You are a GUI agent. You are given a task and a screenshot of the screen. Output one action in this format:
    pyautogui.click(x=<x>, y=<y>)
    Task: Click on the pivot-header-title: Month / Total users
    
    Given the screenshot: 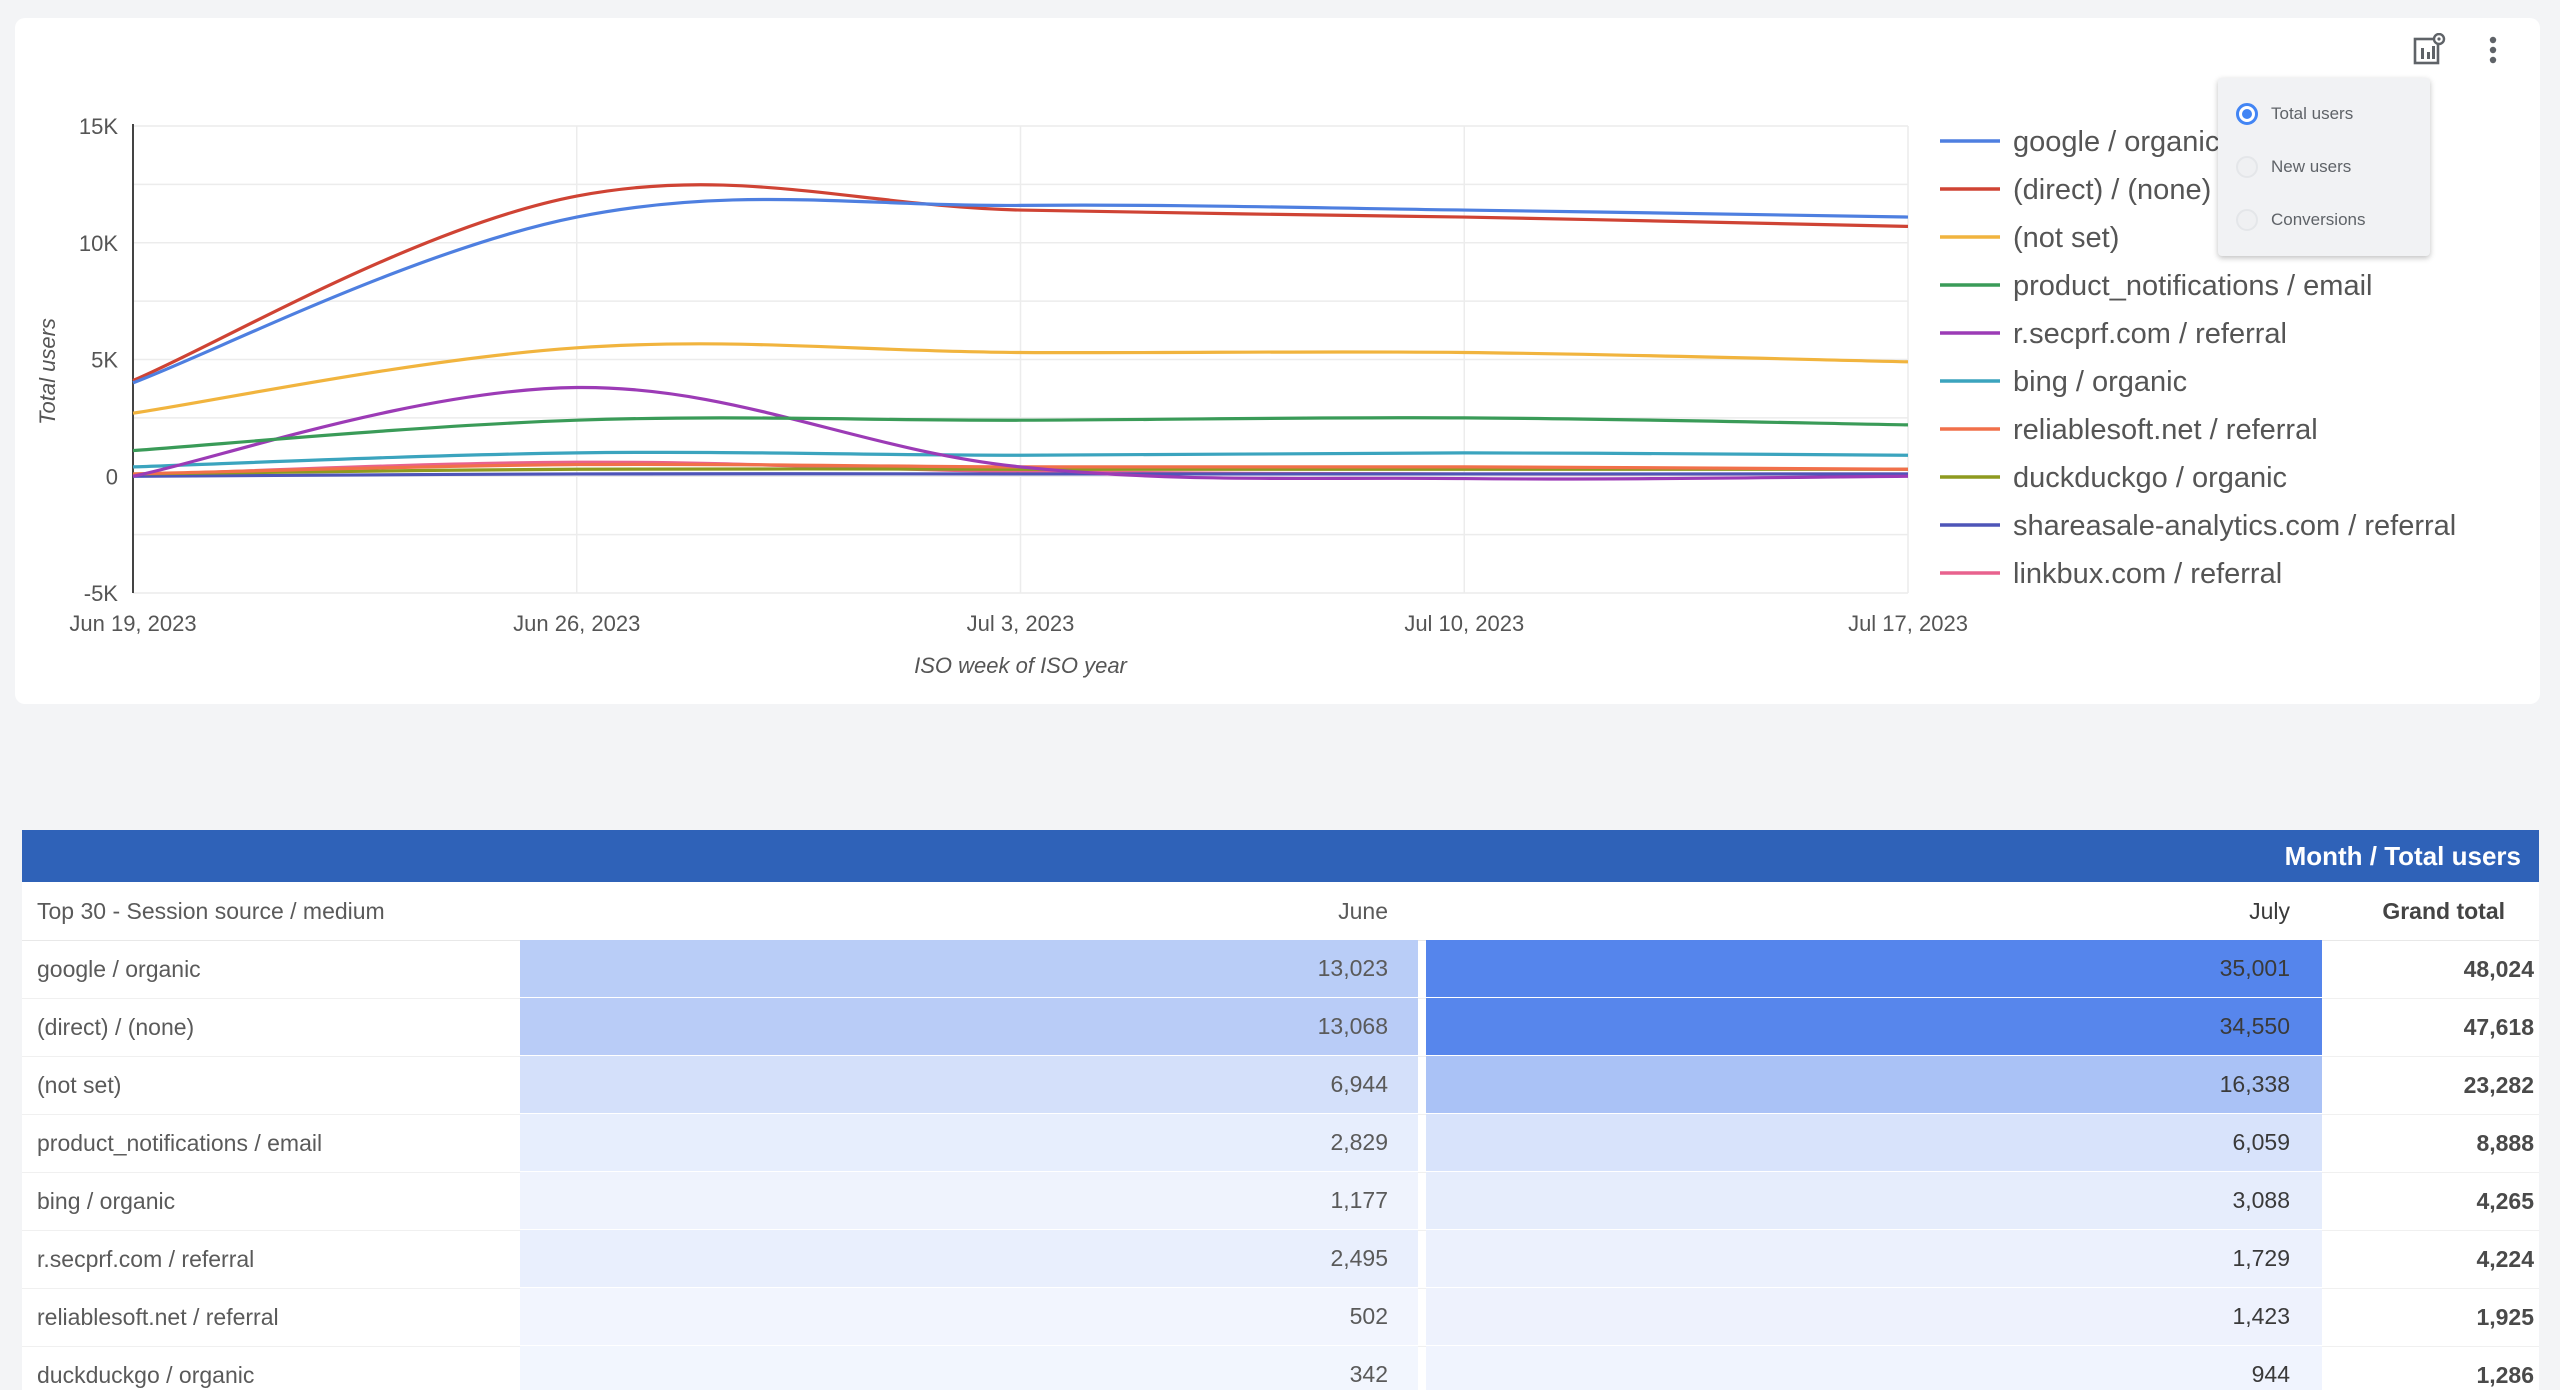 What is the action you would take?
    pyautogui.click(x=2402, y=855)
    